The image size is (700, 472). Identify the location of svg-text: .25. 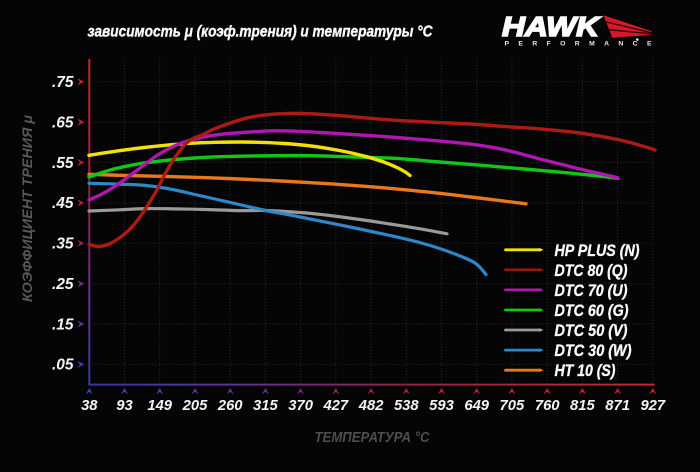
(63, 284).